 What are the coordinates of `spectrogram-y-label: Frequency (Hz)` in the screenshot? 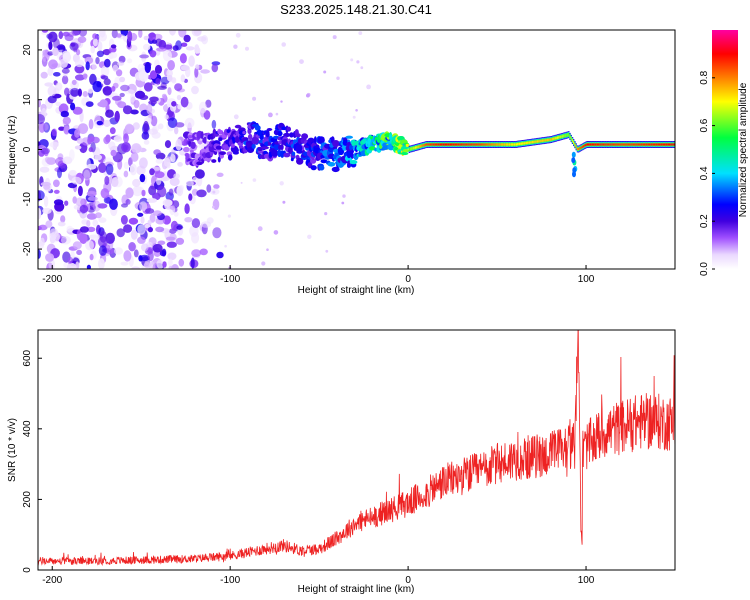 It's located at (12, 150).